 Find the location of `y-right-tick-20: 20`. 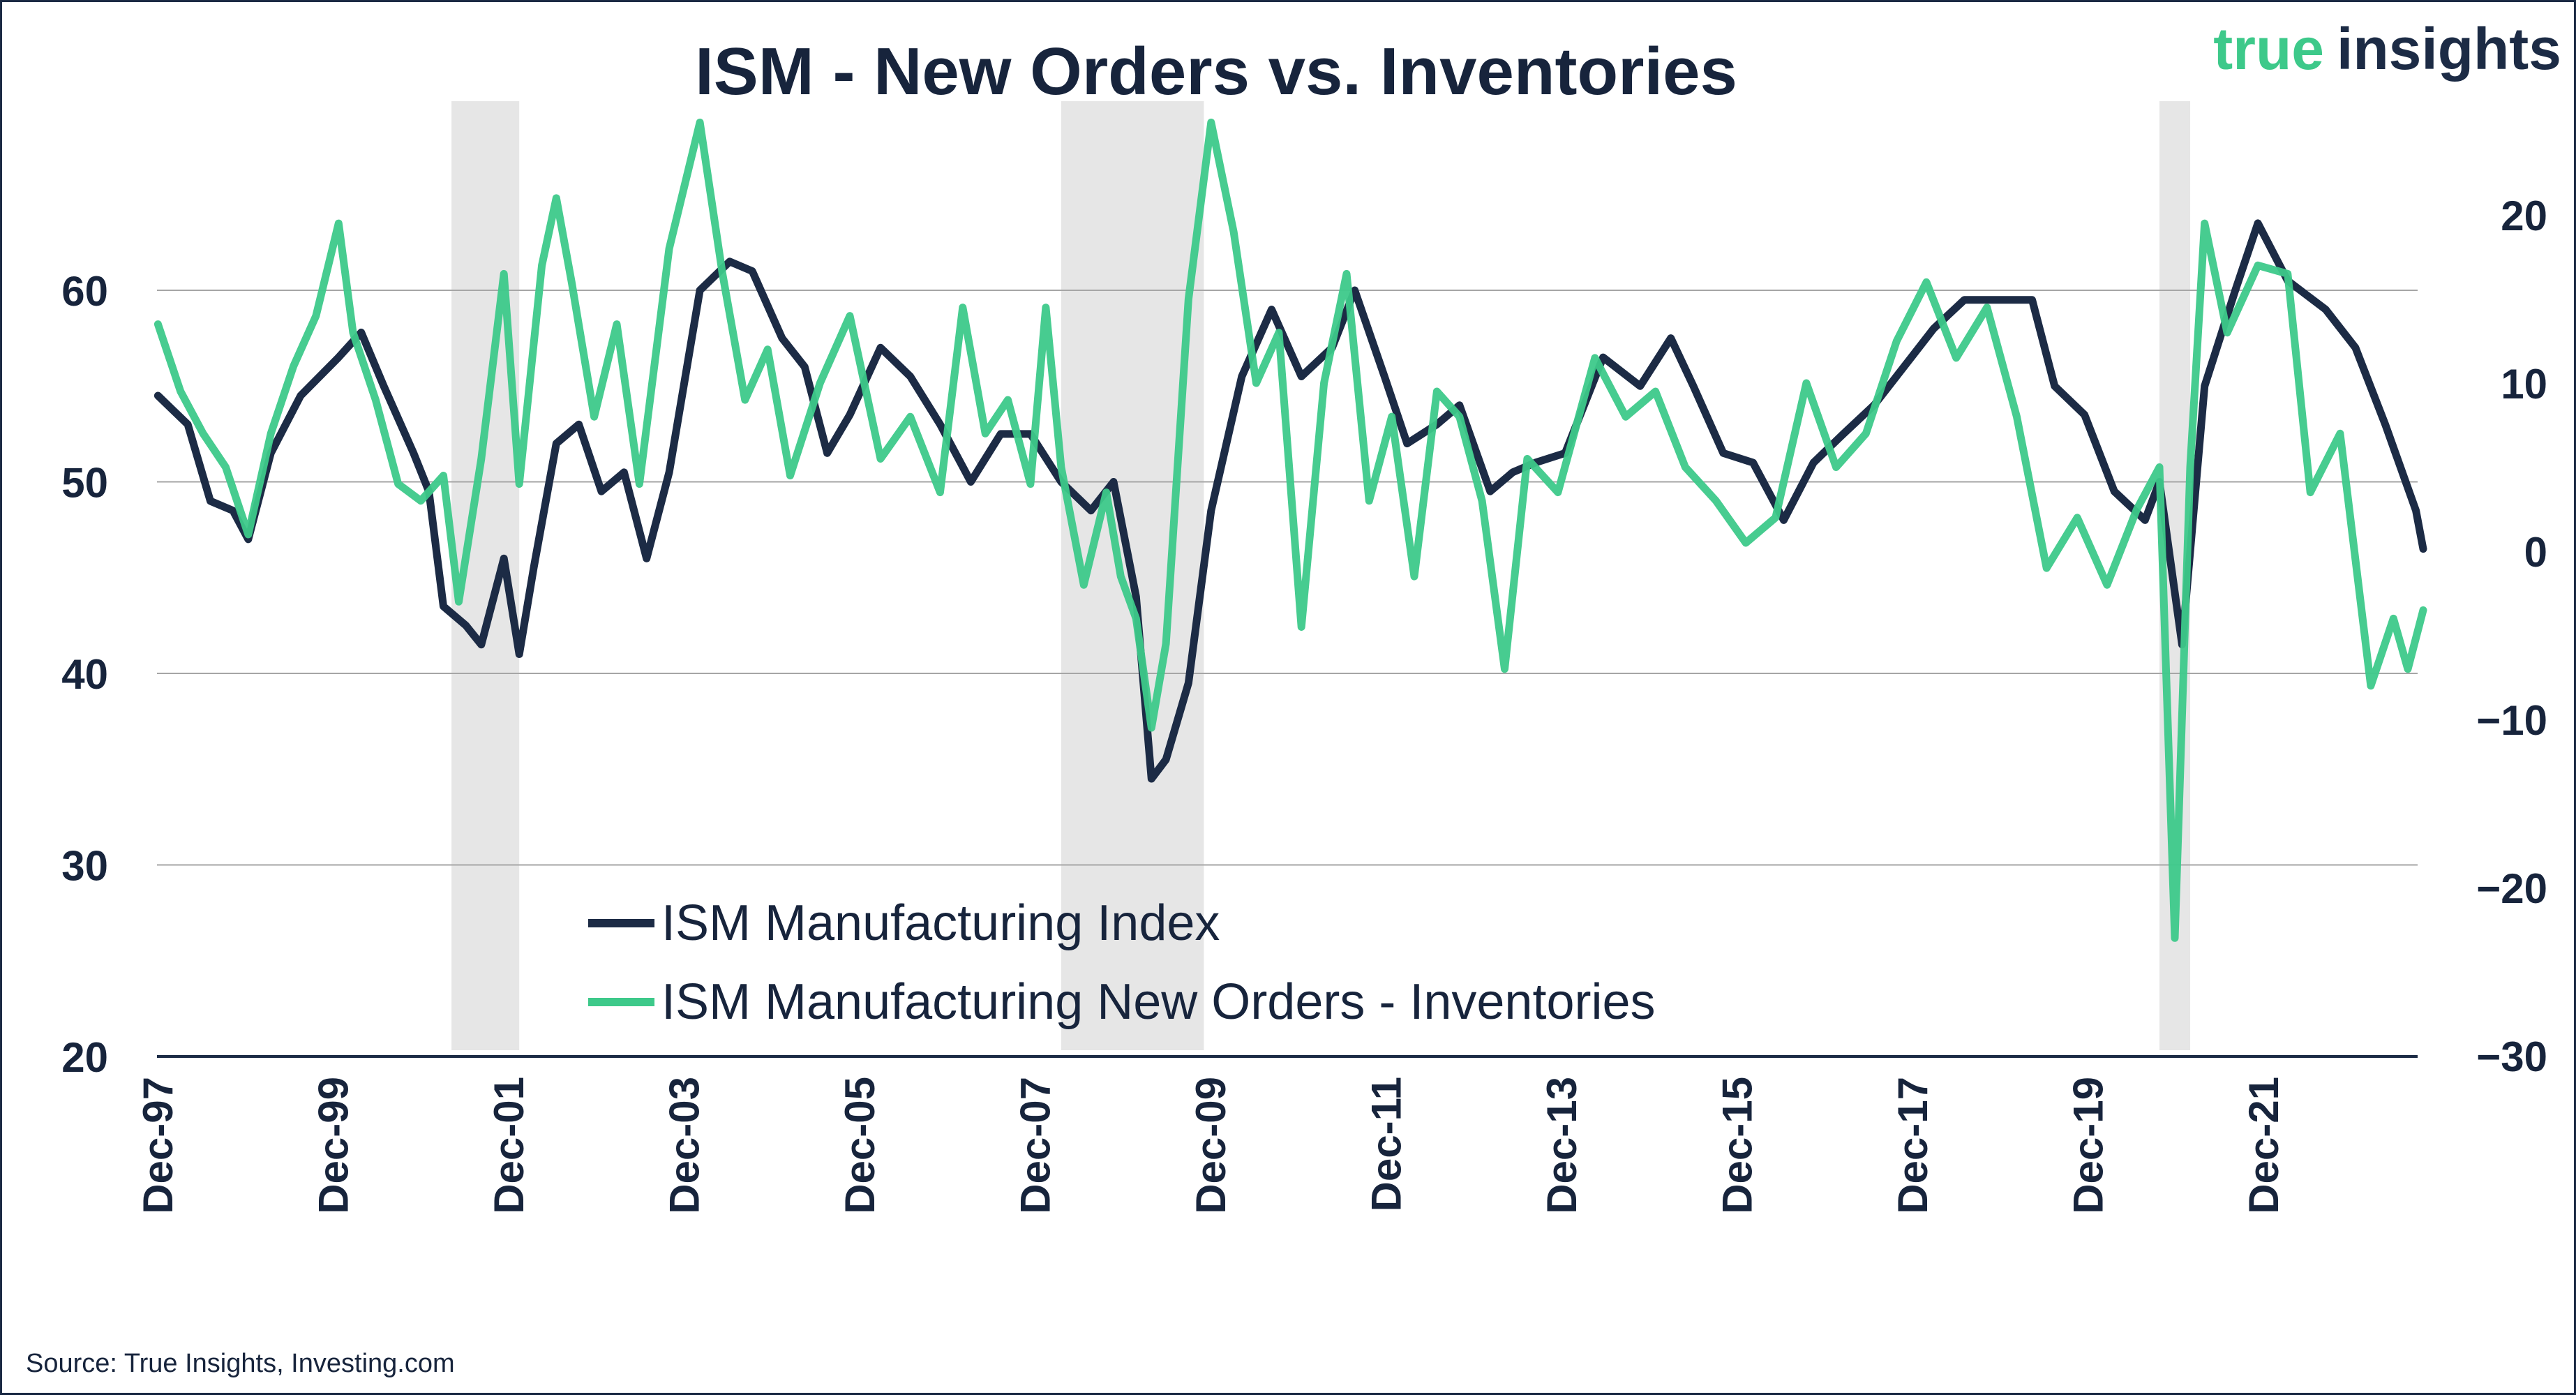

y-right-tick-20: 20 is located at coordinates (2524, 216).